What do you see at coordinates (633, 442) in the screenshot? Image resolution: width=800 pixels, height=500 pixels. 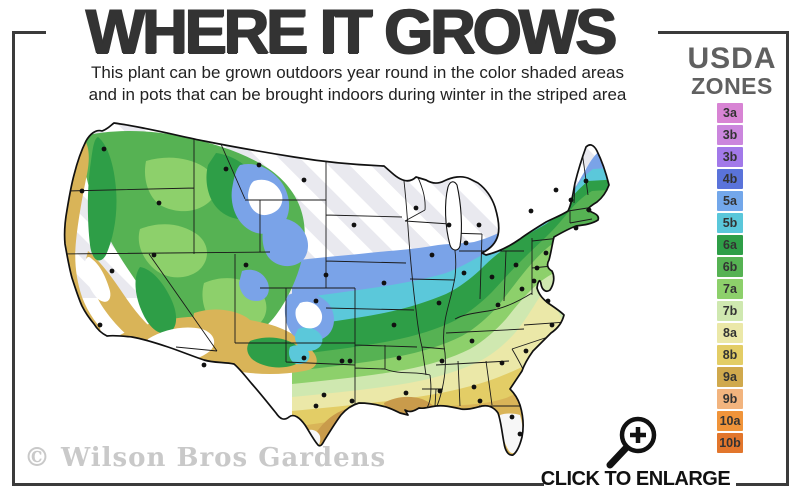 I see `magnifier-plus-icon` at bounding box center [633, 442].